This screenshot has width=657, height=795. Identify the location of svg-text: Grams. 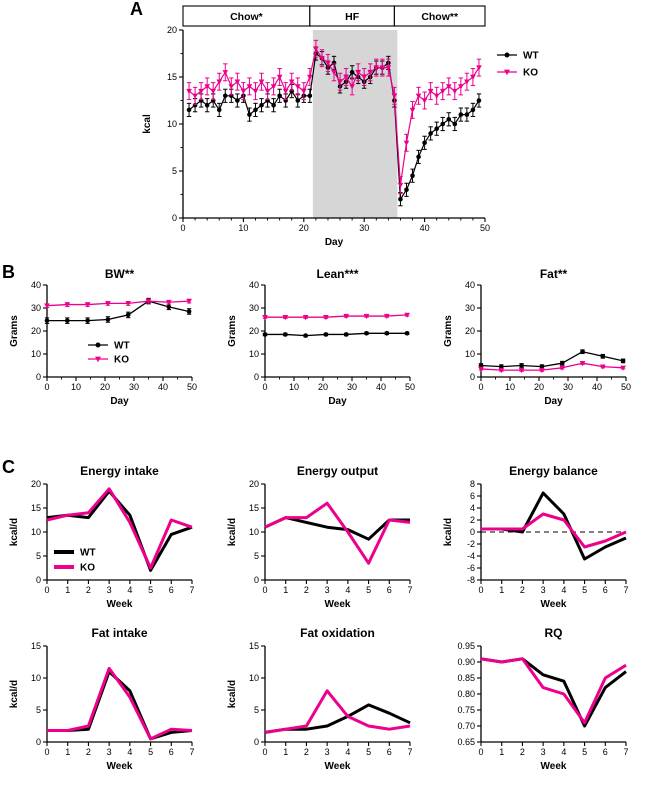
(448, 331).